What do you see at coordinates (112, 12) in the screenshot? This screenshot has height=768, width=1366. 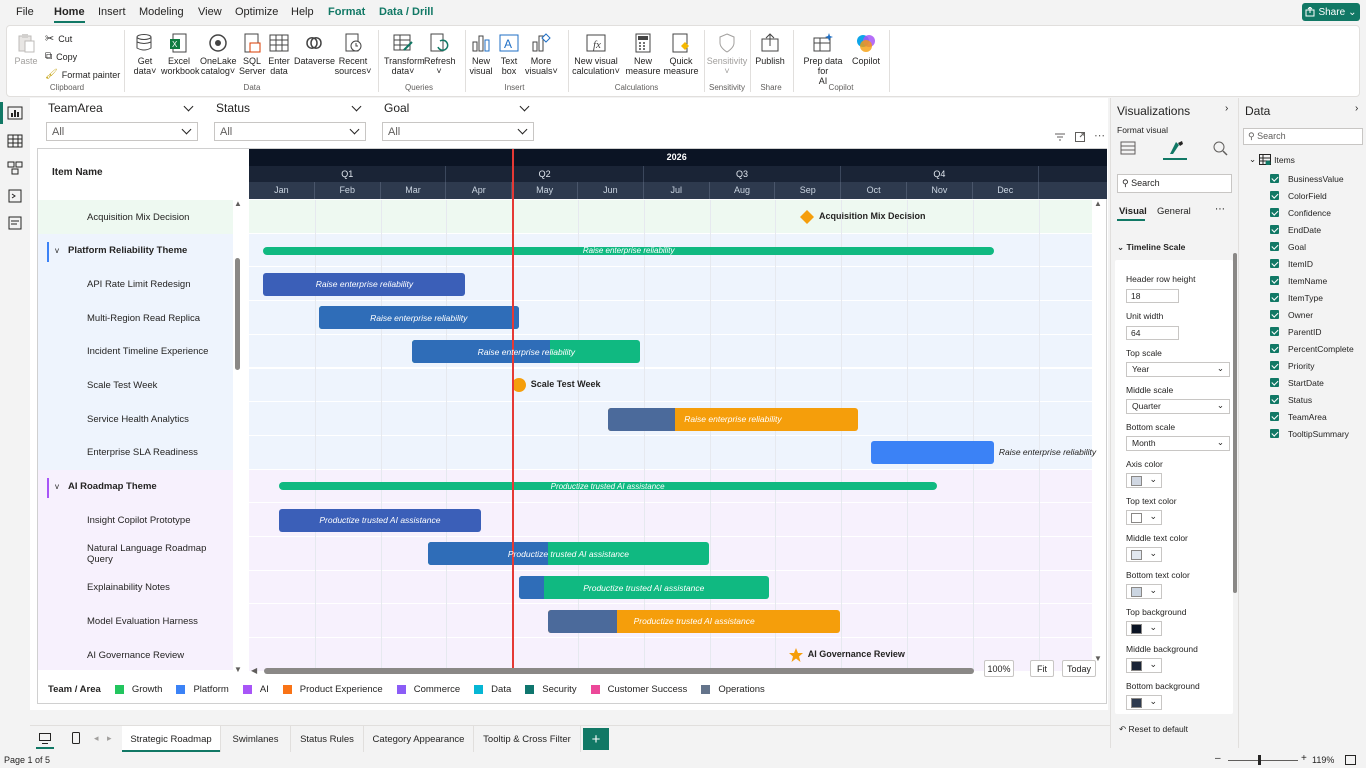 I see `menu-insert: Insert` at bounding box center [112, 12].